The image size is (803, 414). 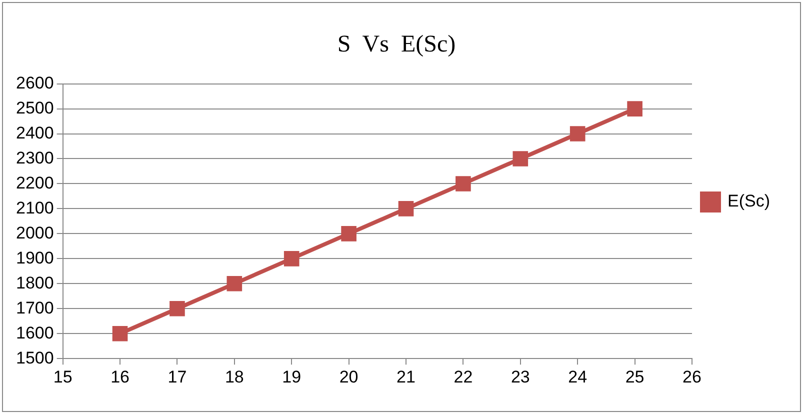 I want to click on legend-label: E(Sc), so click(x=749, y=201).